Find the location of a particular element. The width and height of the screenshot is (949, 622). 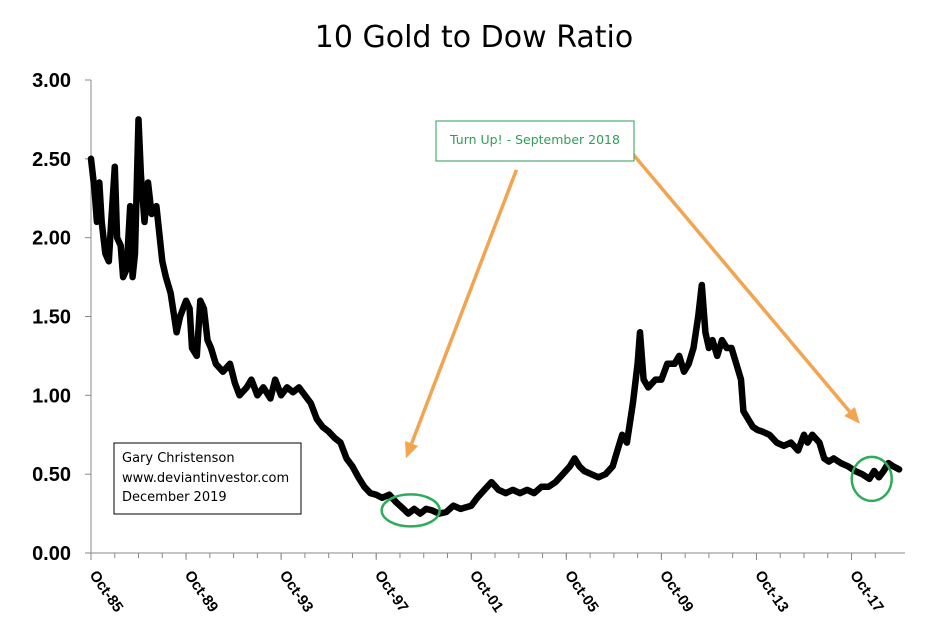

turn-up-callout: Turn Up! - September 2018 is located at coordinates (535, 141).